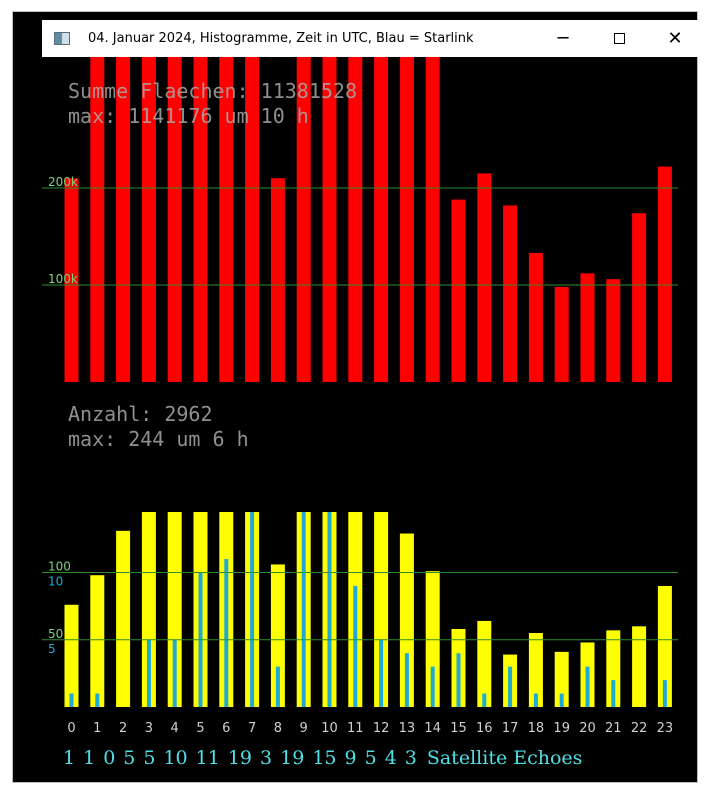 This screenshot has height=785, width=710. What do you see at coordinates (355, 728) in the screenshot?
I see `x-tick-label-11: 11` at bounding box center [355, 728].